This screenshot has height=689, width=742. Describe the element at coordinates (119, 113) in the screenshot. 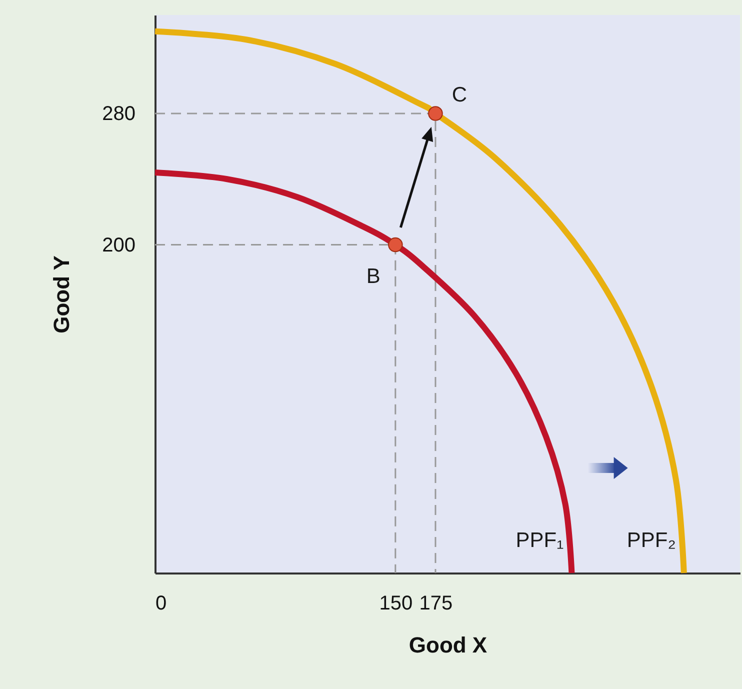

I see `y-tick-label: 280` at that location.